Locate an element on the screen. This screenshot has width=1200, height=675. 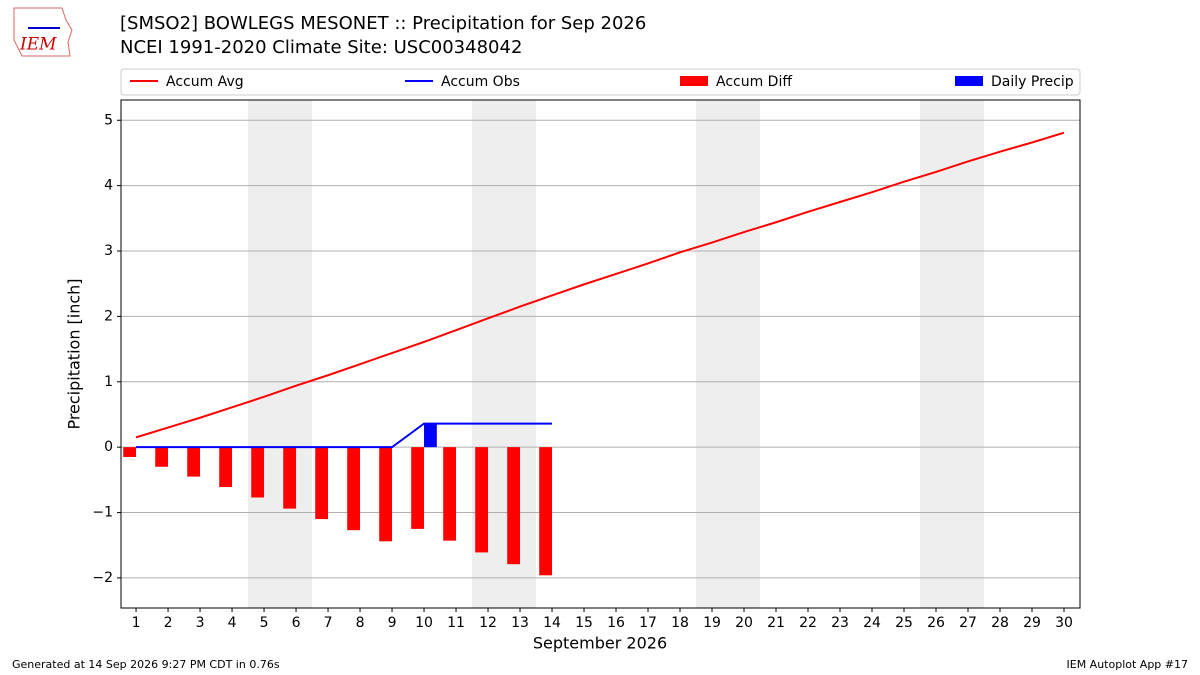
x-tick-label: 14 is located at coordinates (552, 623).